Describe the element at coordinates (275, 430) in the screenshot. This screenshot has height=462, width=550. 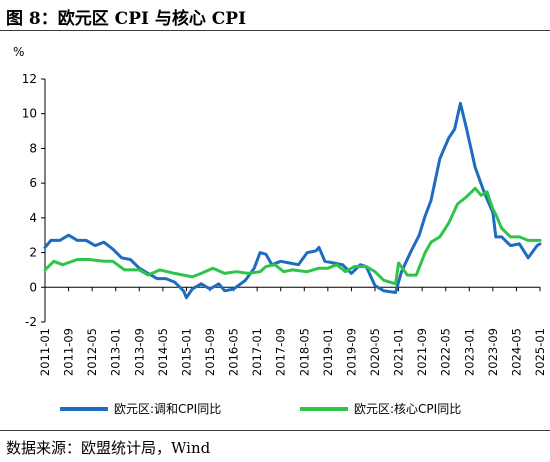
I see `source-rule` at that location.